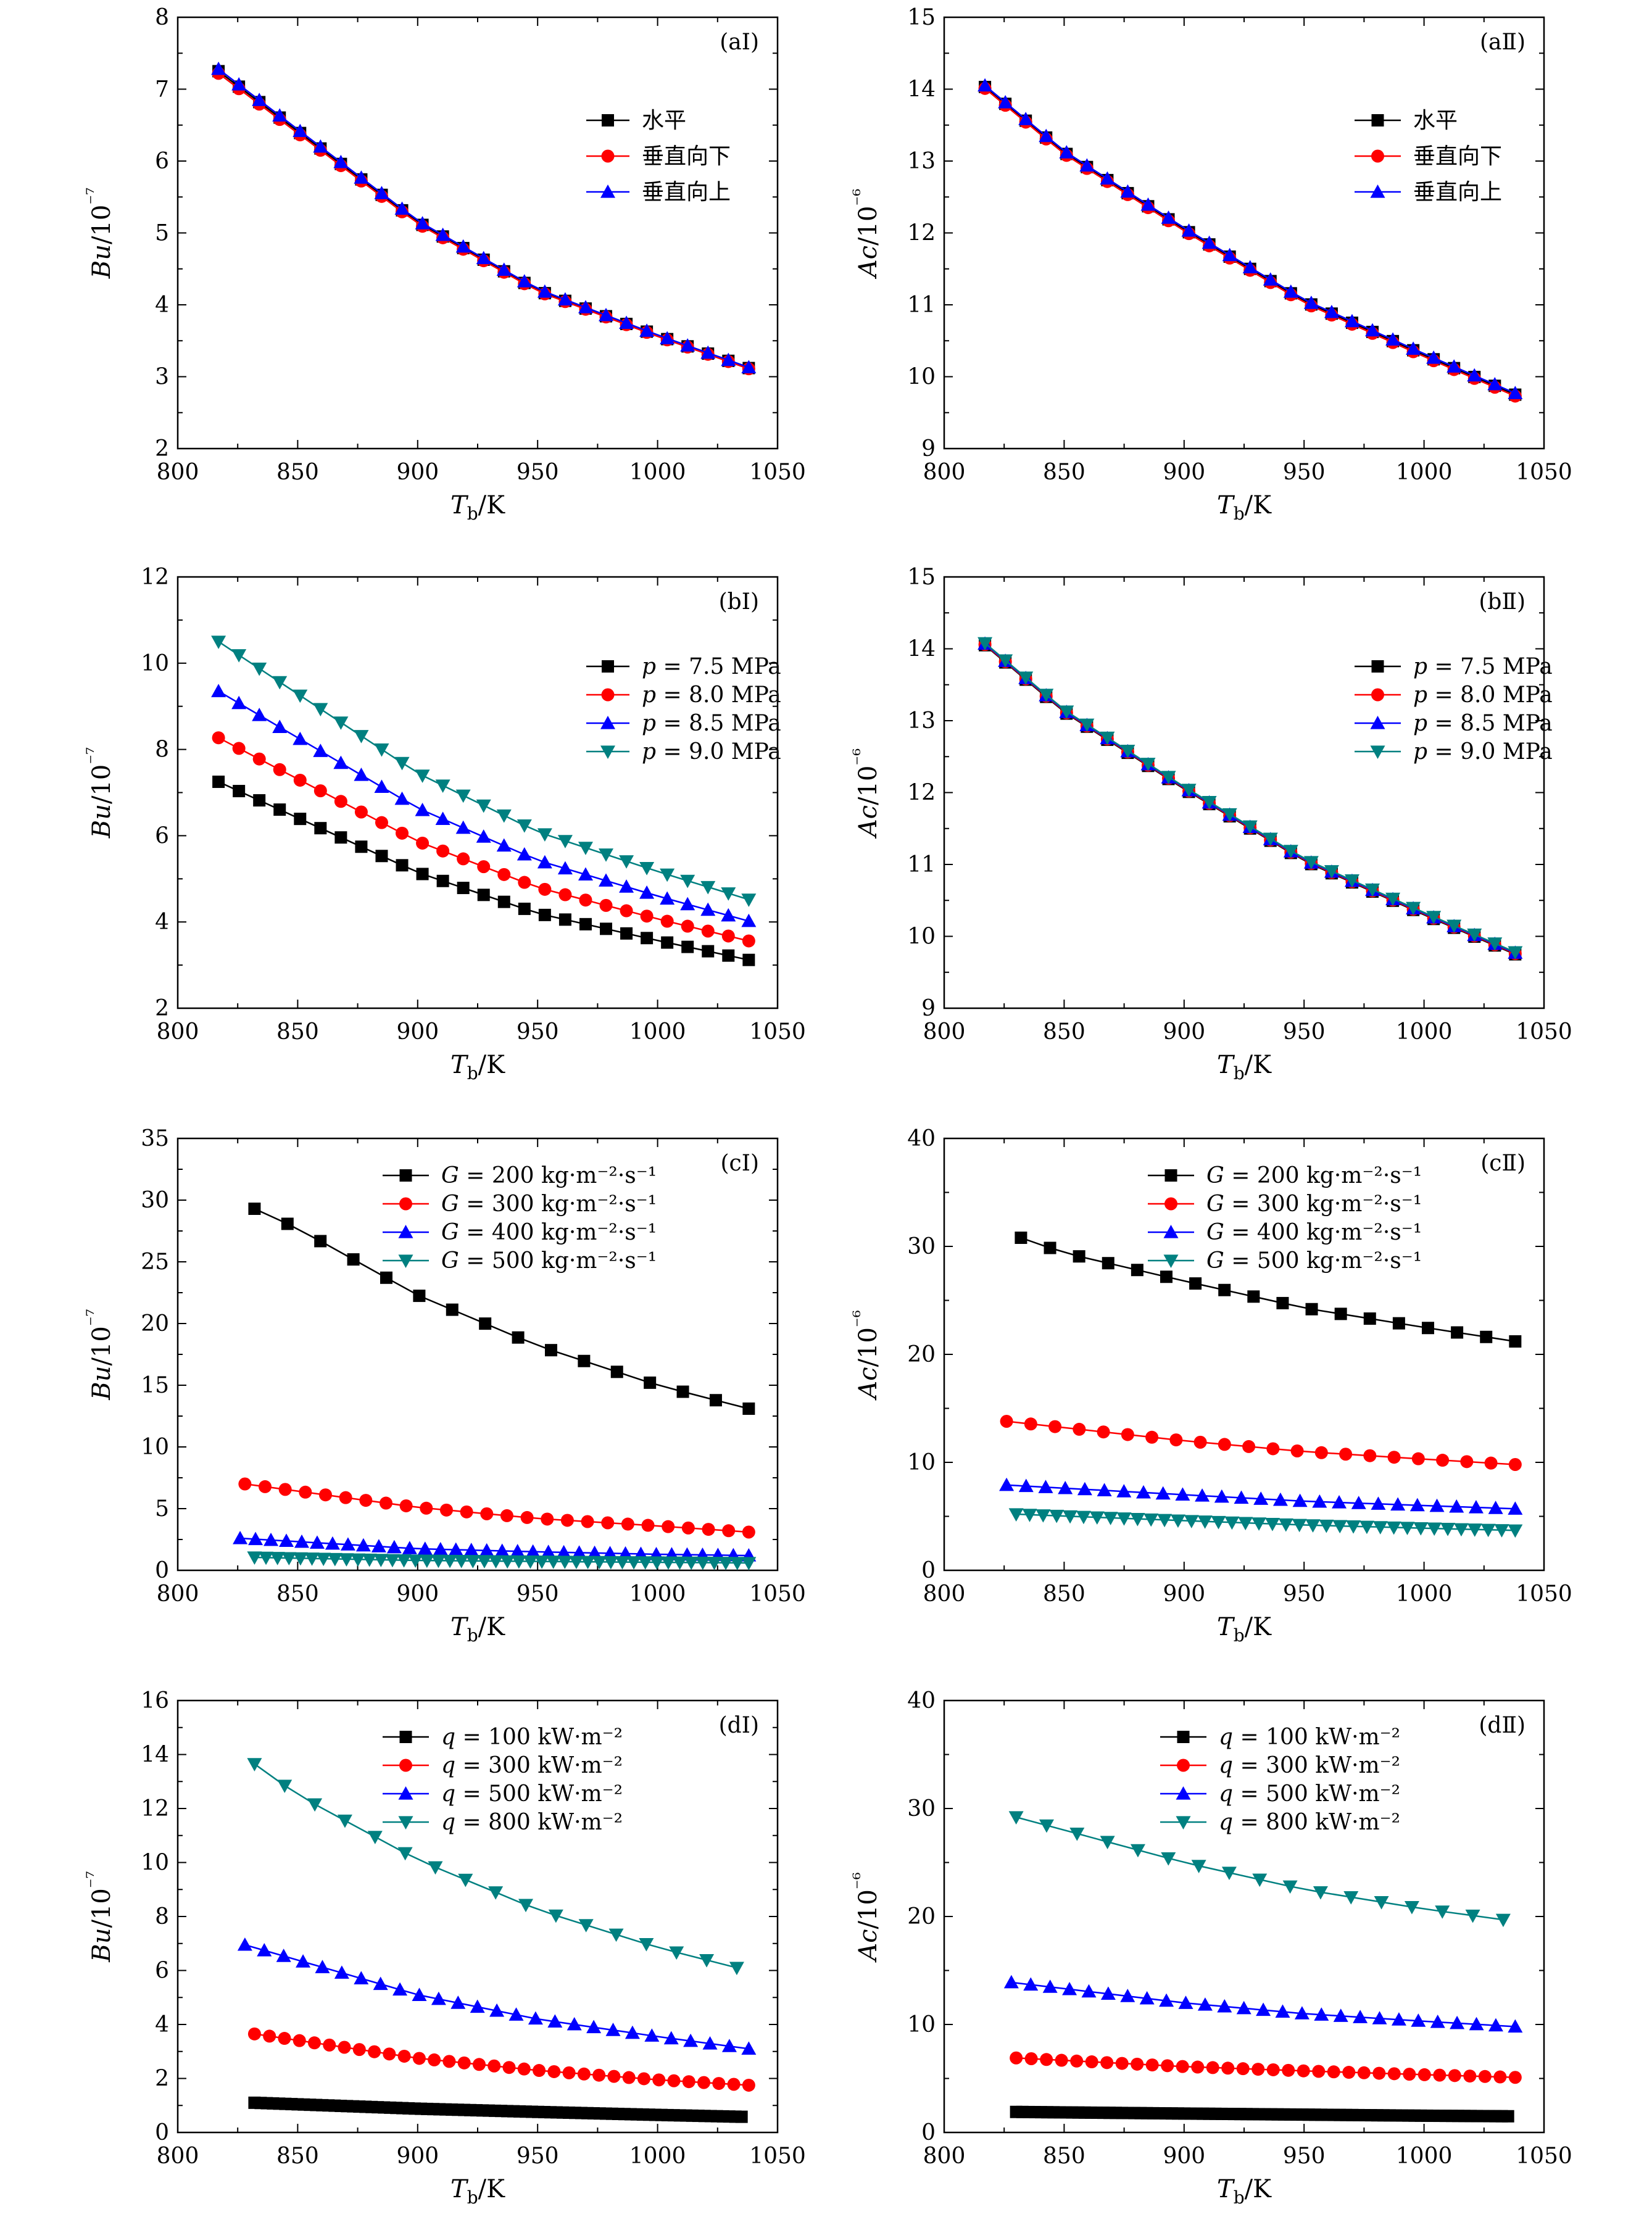 This screenshot has width=1652, height=2225. I want to click on x-tick-label: 950, so click(538, 1594).